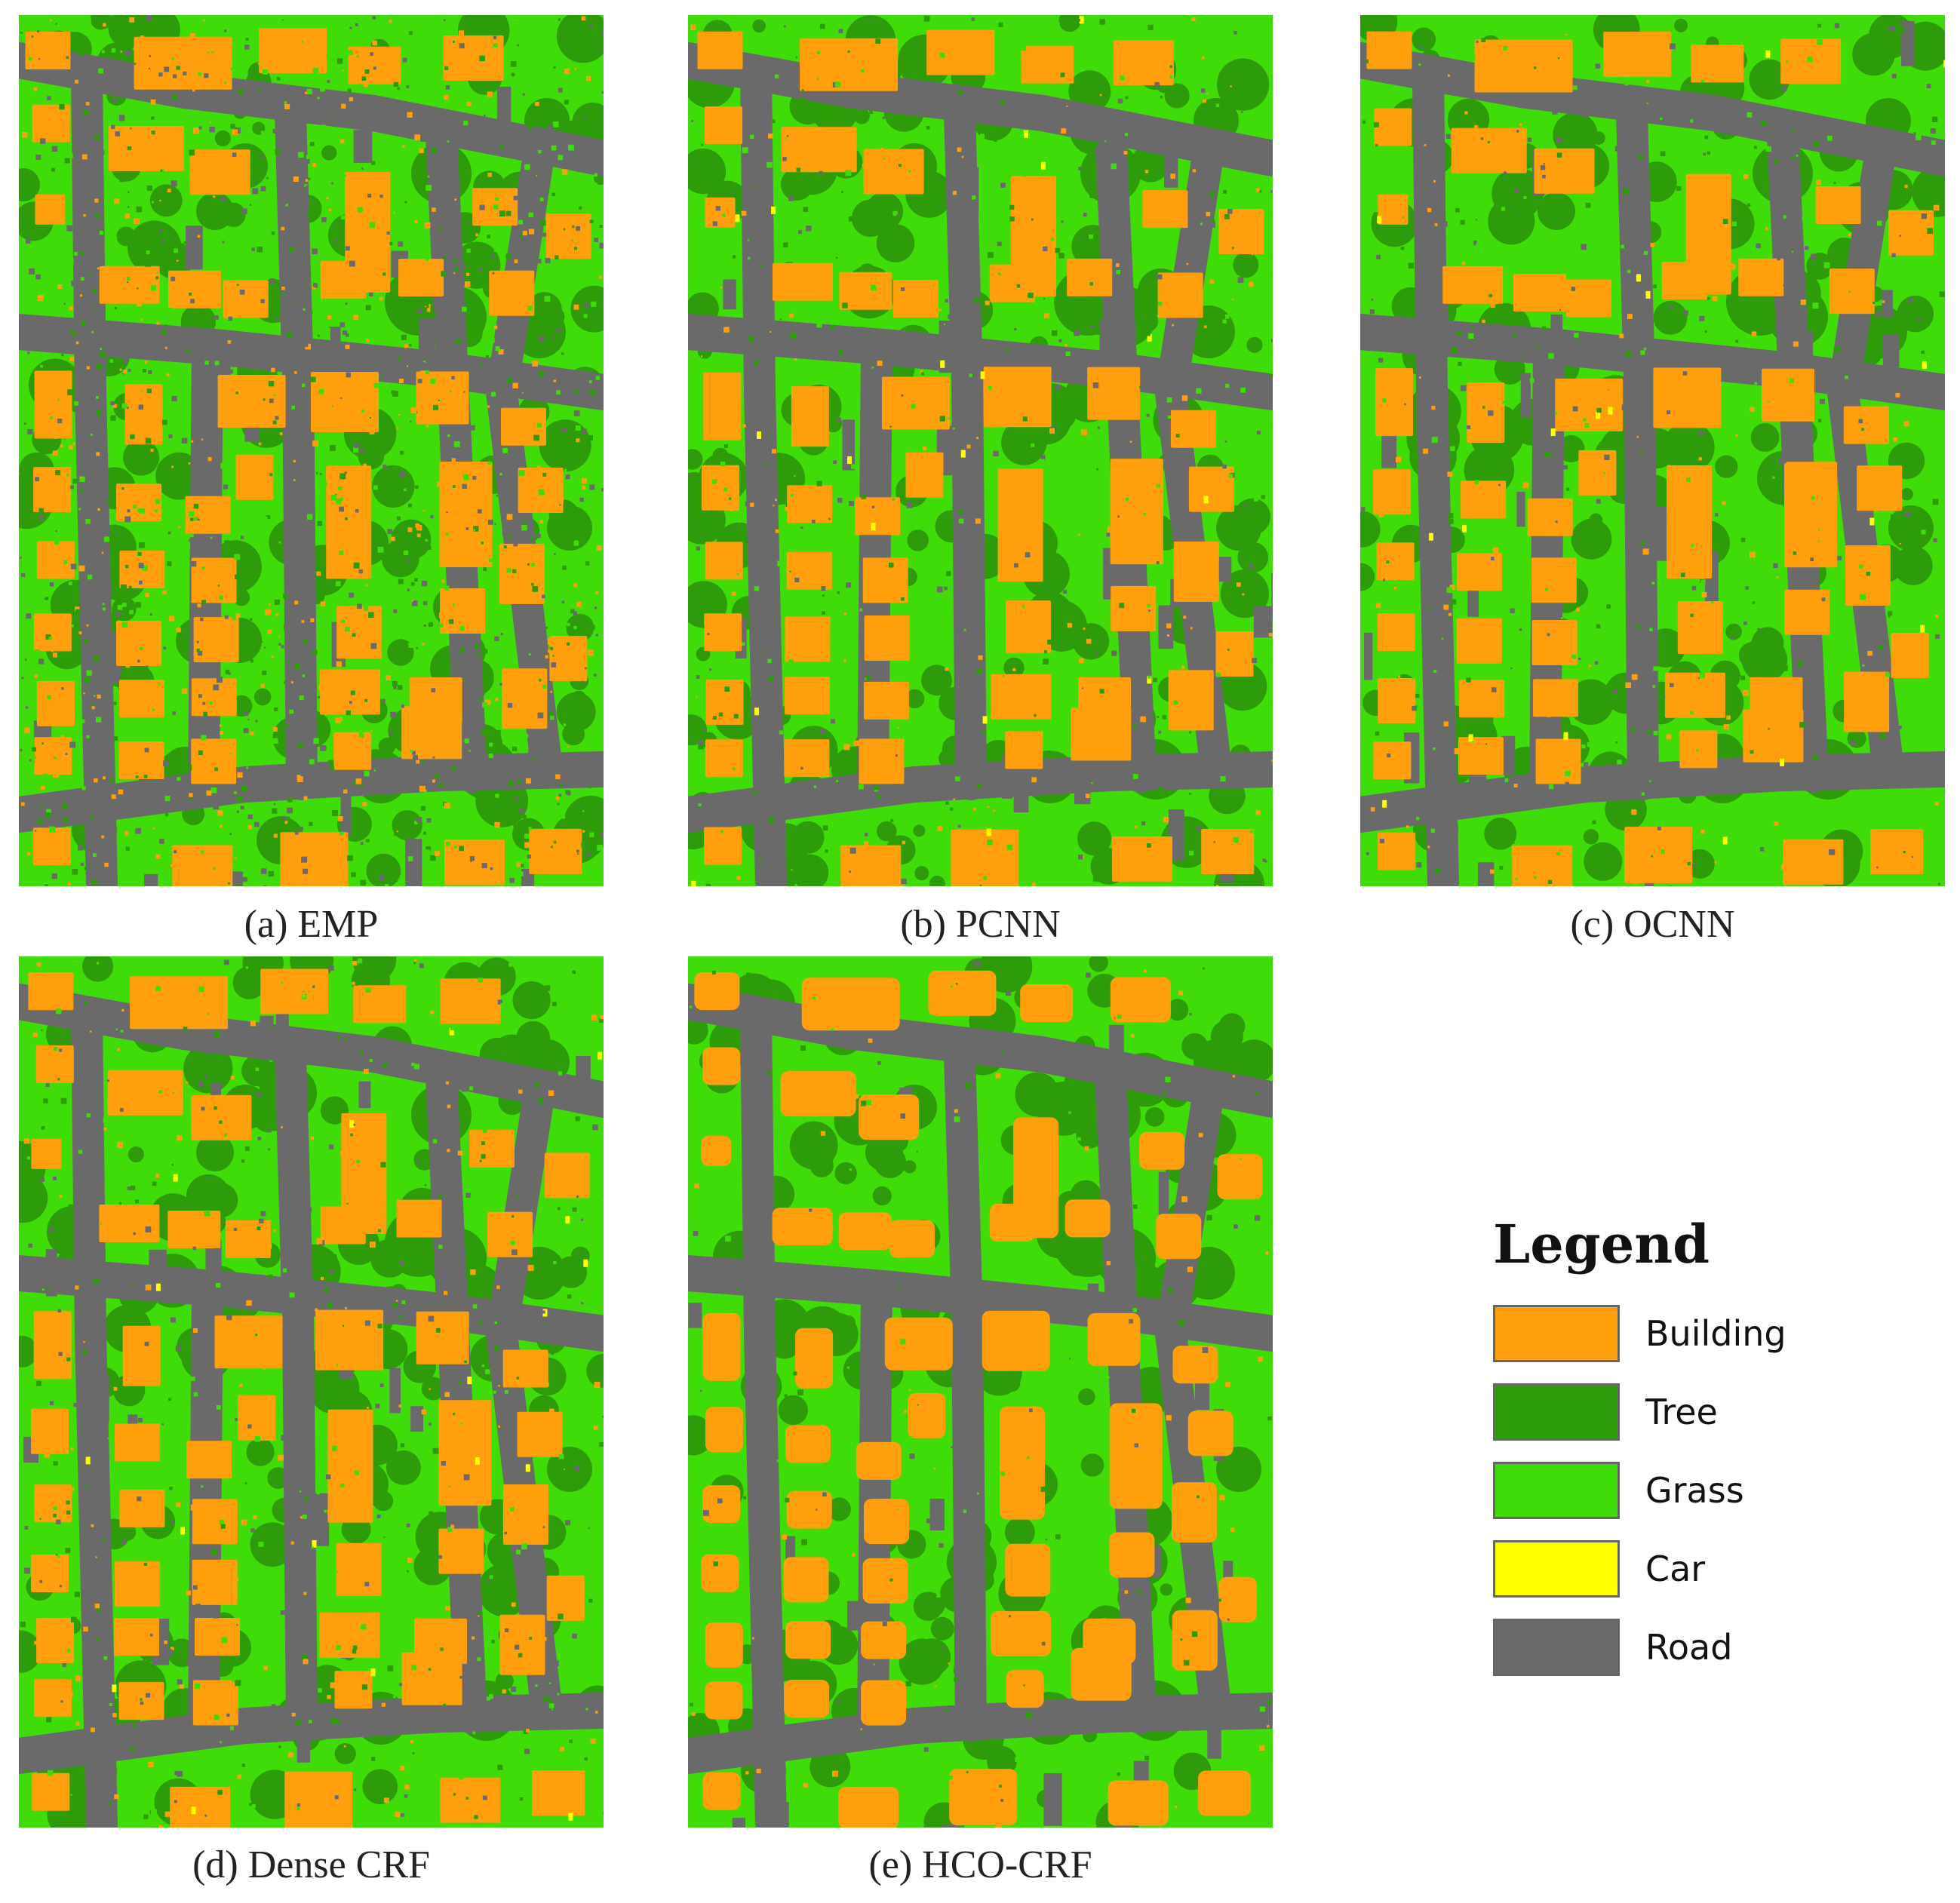 This screenshot has width=1960, height=1903. I want to click on legend-item-building: Building, so click(1681, 1333).